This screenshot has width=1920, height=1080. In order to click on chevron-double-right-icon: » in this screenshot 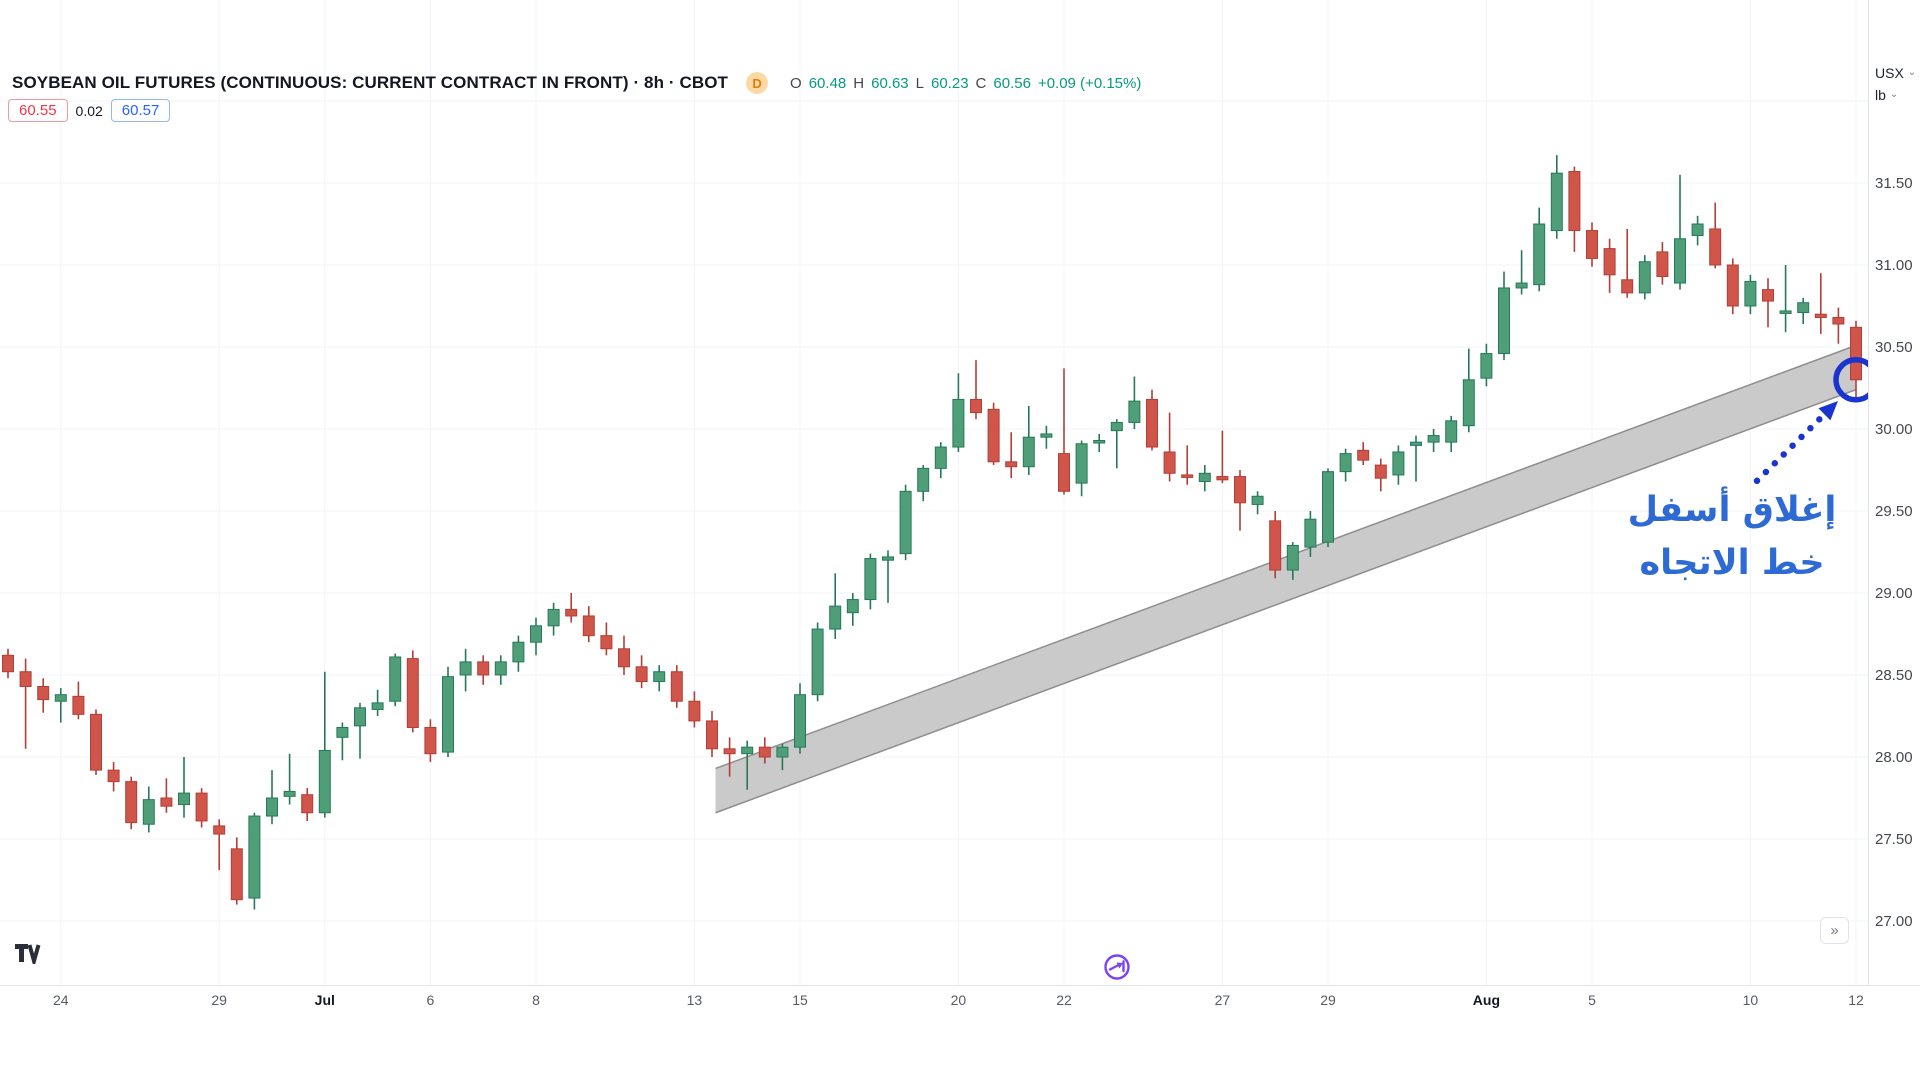, I will do `click(1834, 930)`.